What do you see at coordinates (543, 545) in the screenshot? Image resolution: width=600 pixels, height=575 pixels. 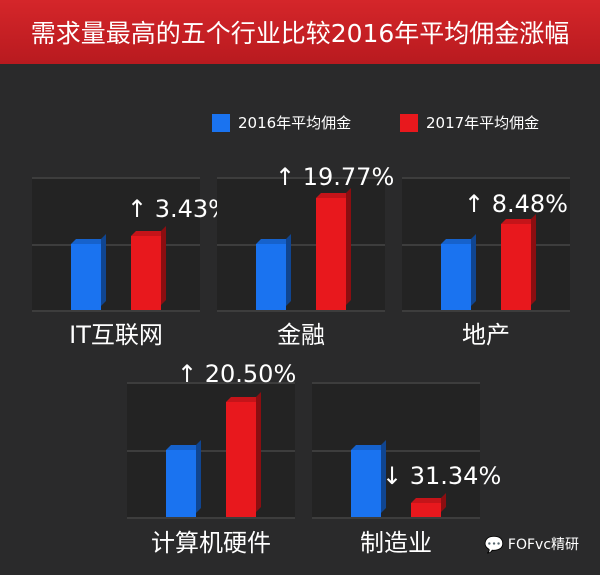 I see `watermark-text: FOFvc精研` at bounding box center [543, 545].